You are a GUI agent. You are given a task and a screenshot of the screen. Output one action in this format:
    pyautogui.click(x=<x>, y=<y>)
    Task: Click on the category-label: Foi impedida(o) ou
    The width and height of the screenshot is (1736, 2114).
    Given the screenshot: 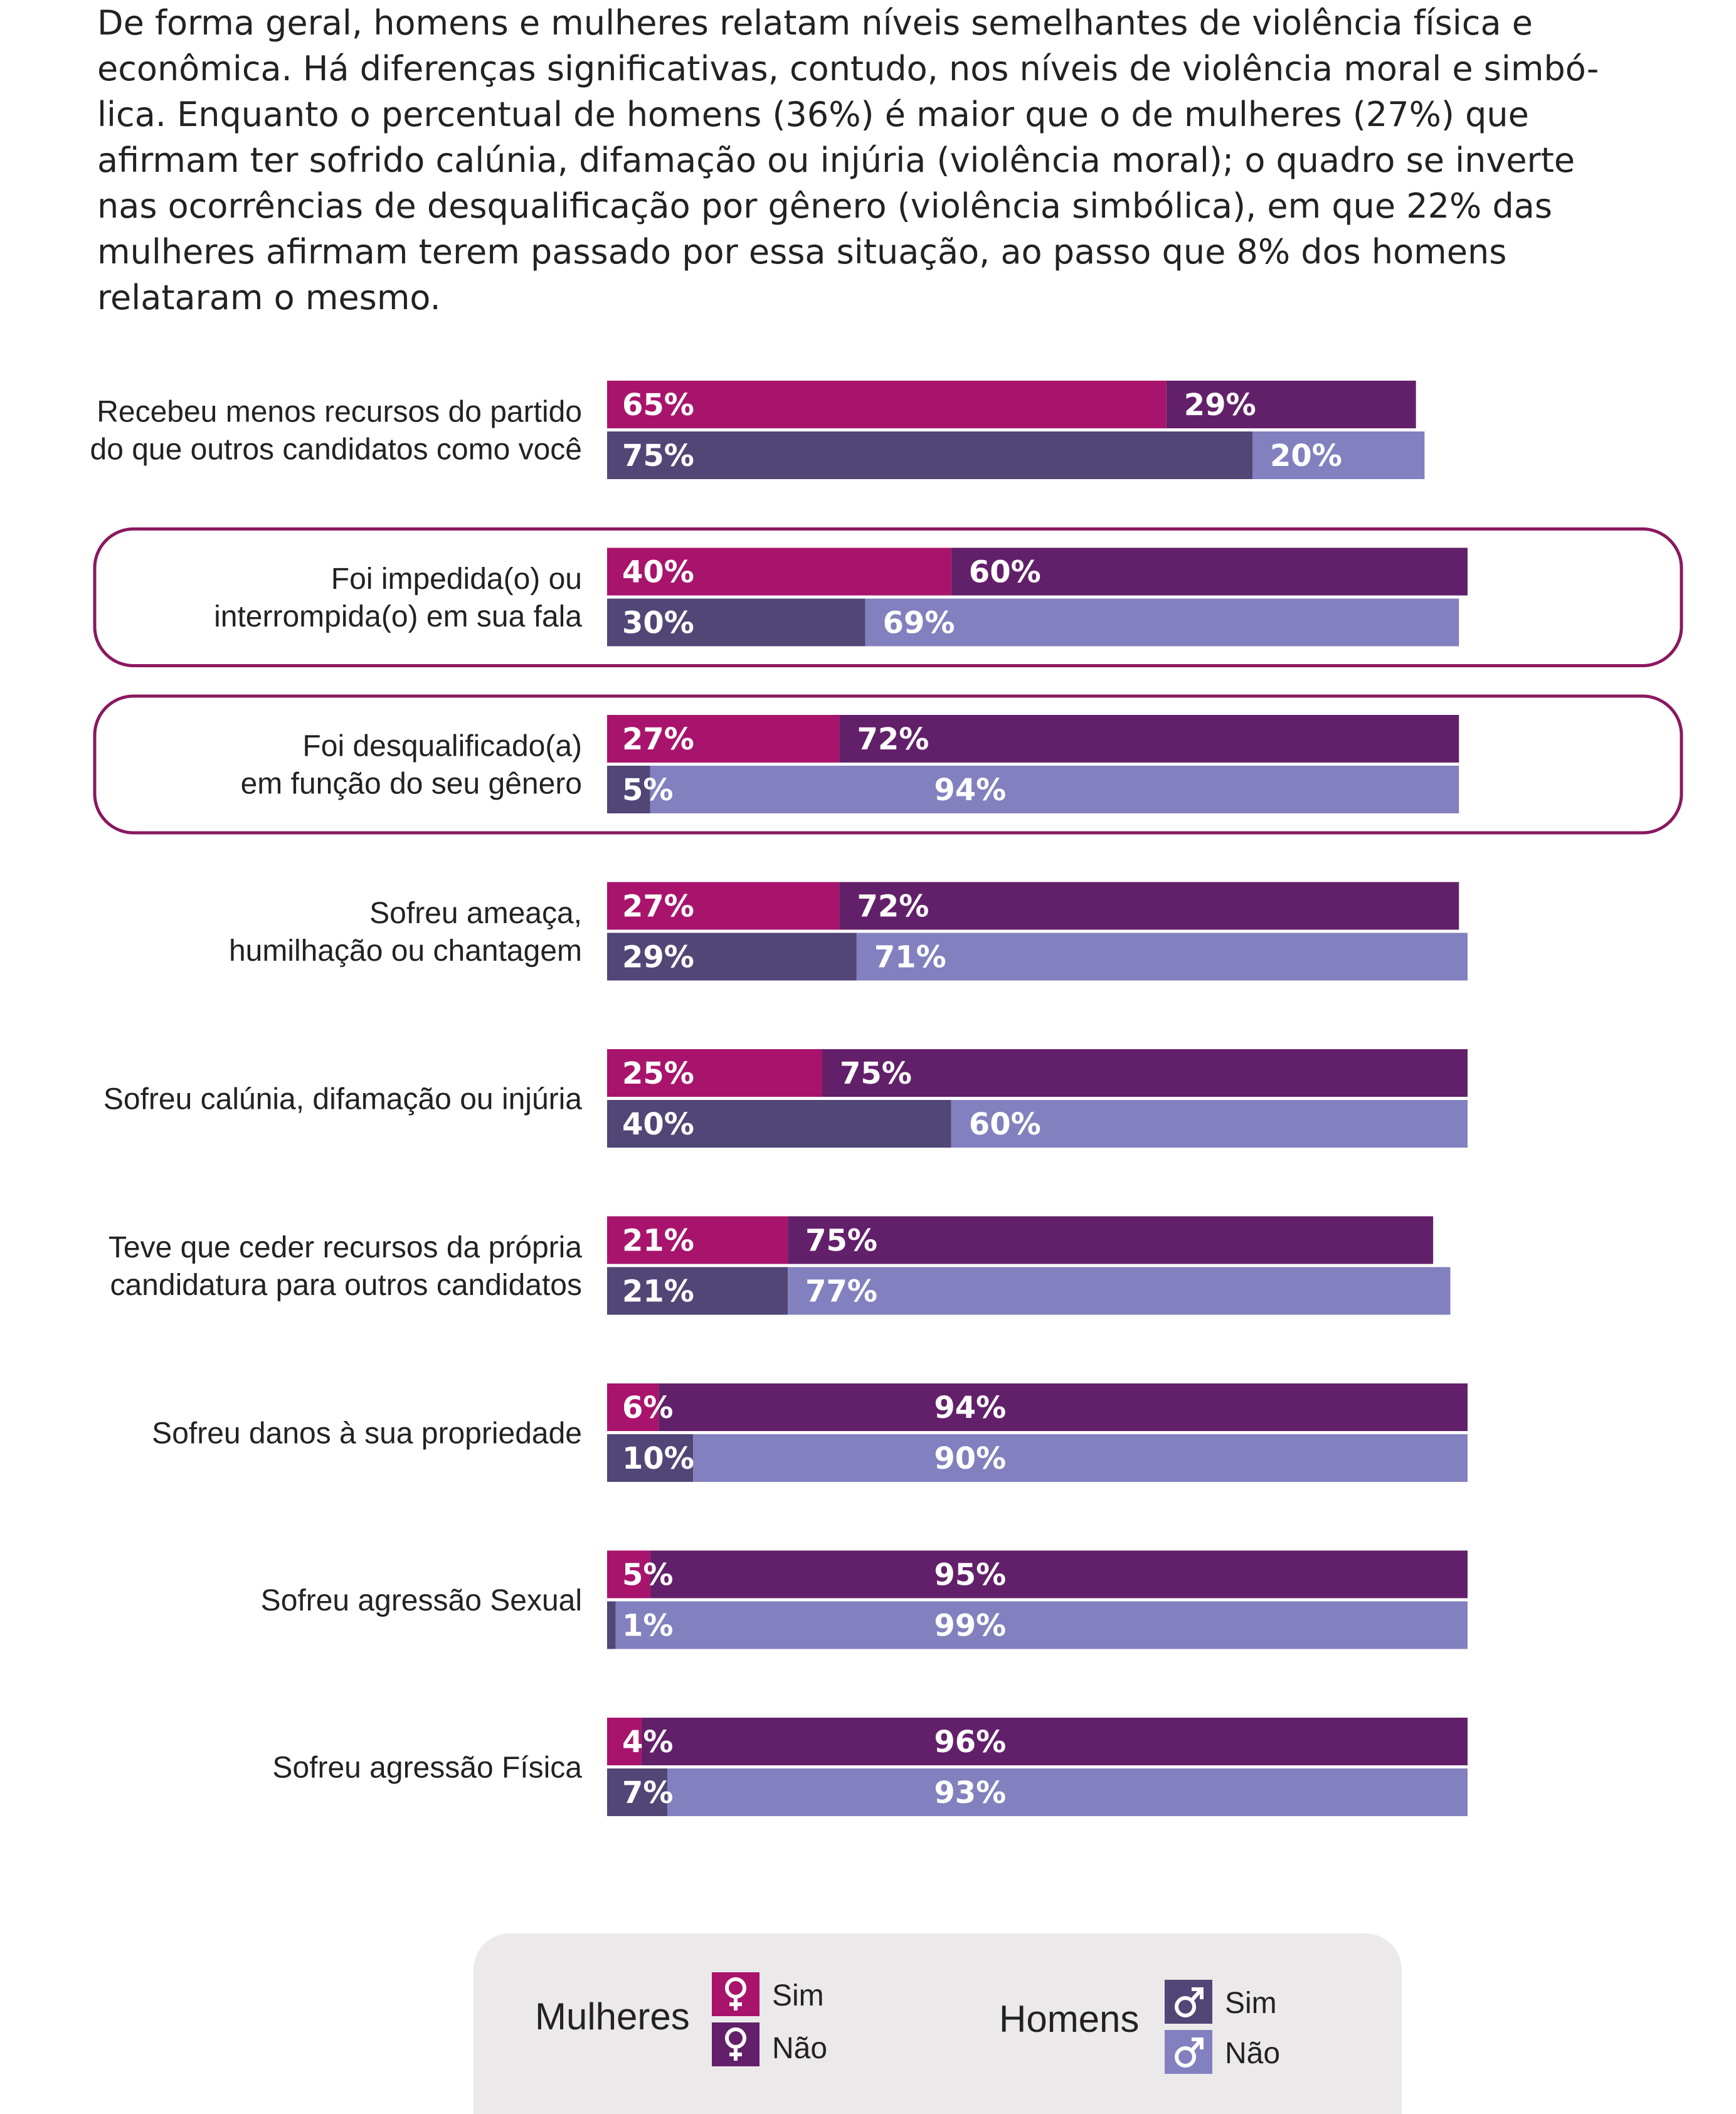 What is the action you would take?
    pyautogui.click(x=457, y=579)
    